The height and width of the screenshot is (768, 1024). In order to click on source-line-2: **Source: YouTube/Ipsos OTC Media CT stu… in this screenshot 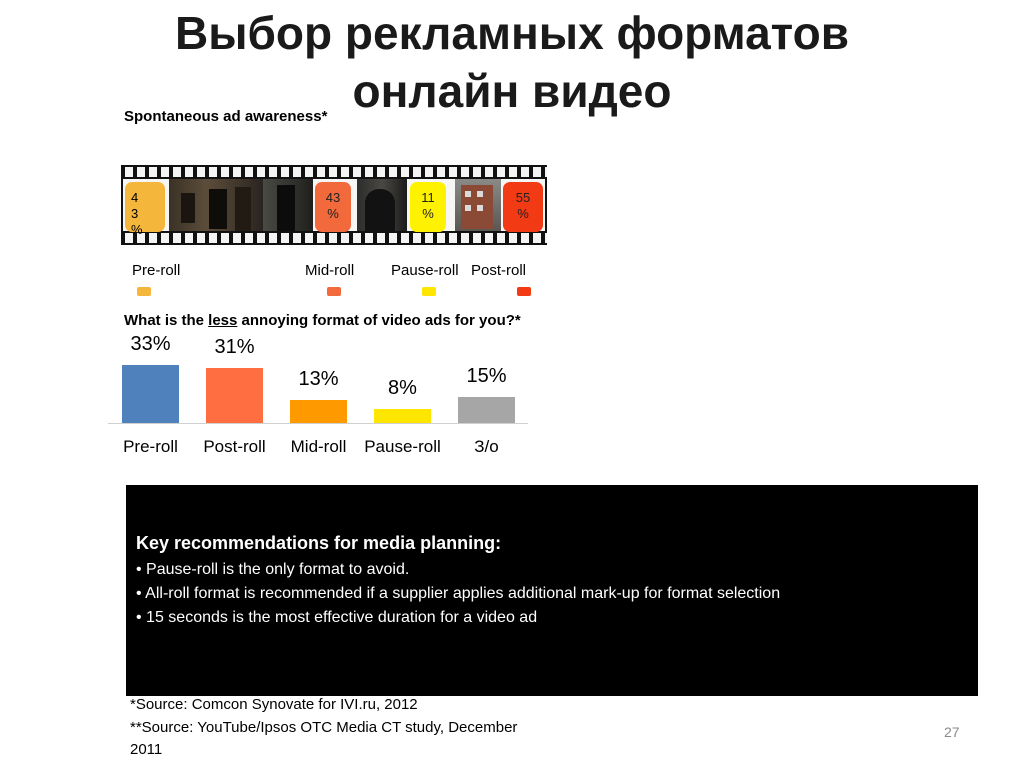, I will do `click(324, 727)`.